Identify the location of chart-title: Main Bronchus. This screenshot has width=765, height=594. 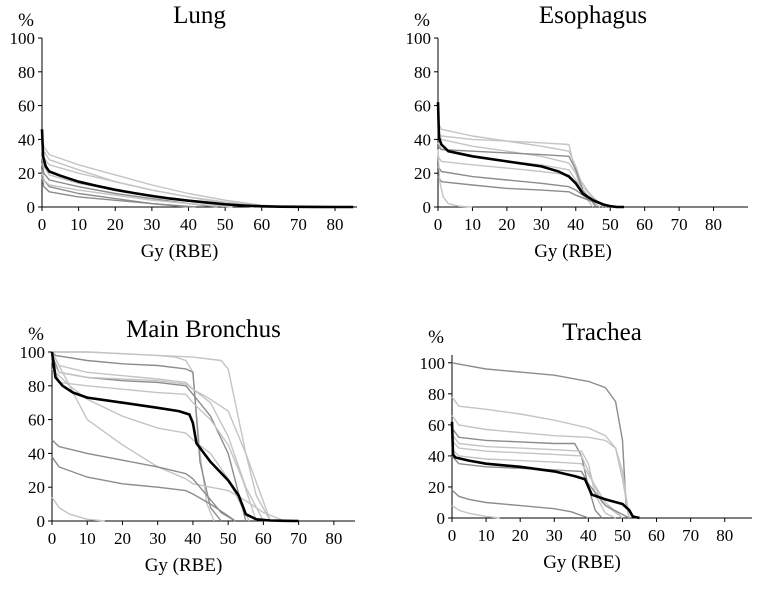
(203, 329).